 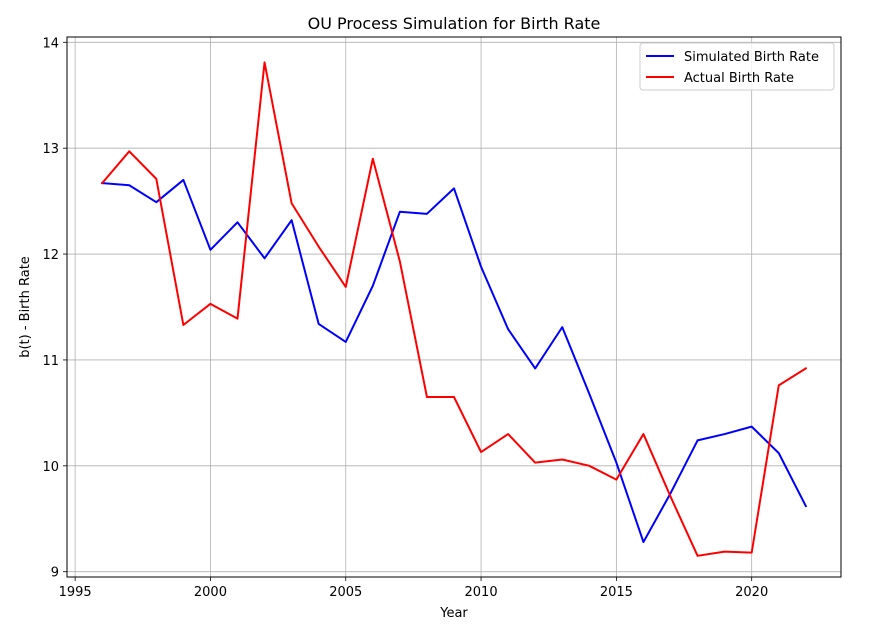 I want to click on legend-box, so click(x=737, y=66).